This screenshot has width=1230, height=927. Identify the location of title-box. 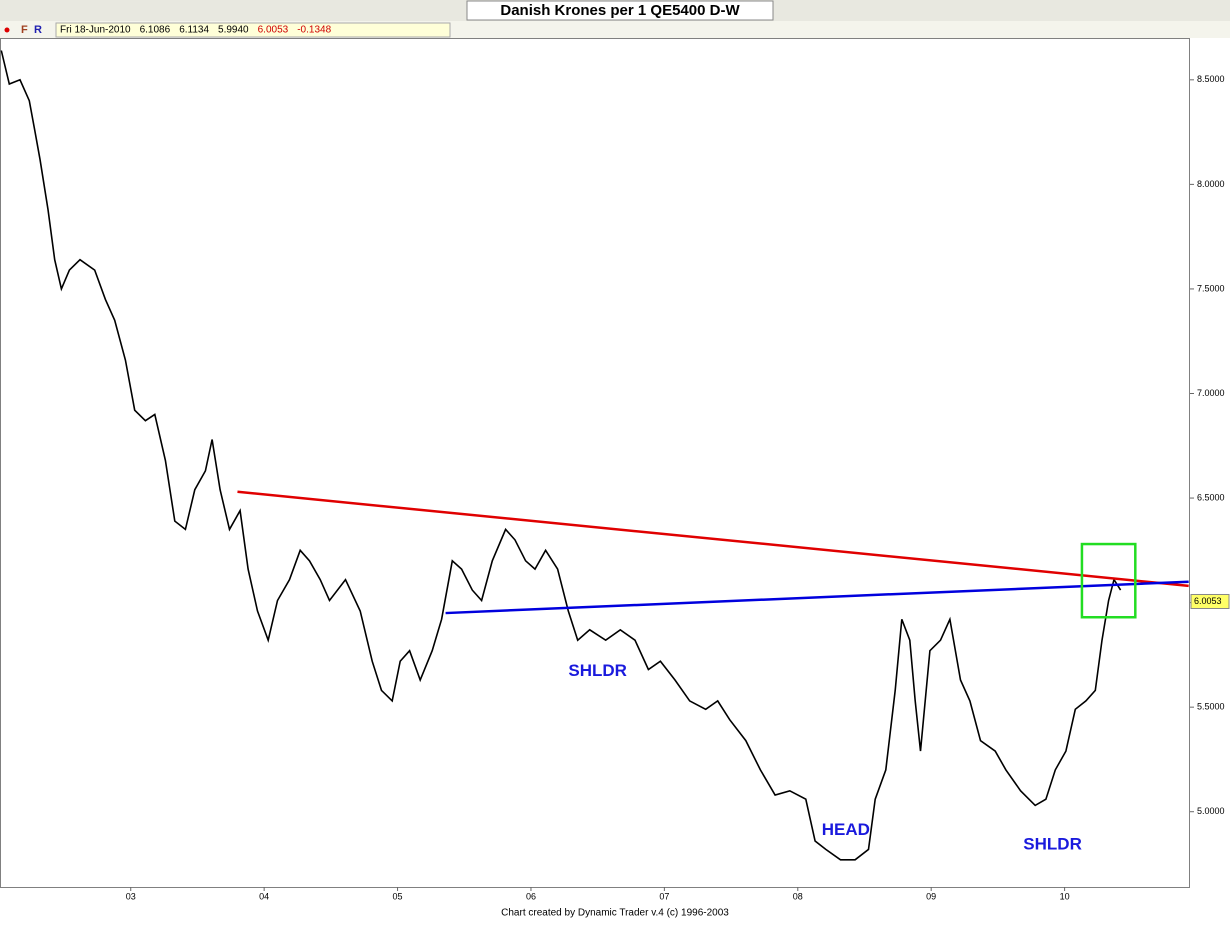
(620, 10).